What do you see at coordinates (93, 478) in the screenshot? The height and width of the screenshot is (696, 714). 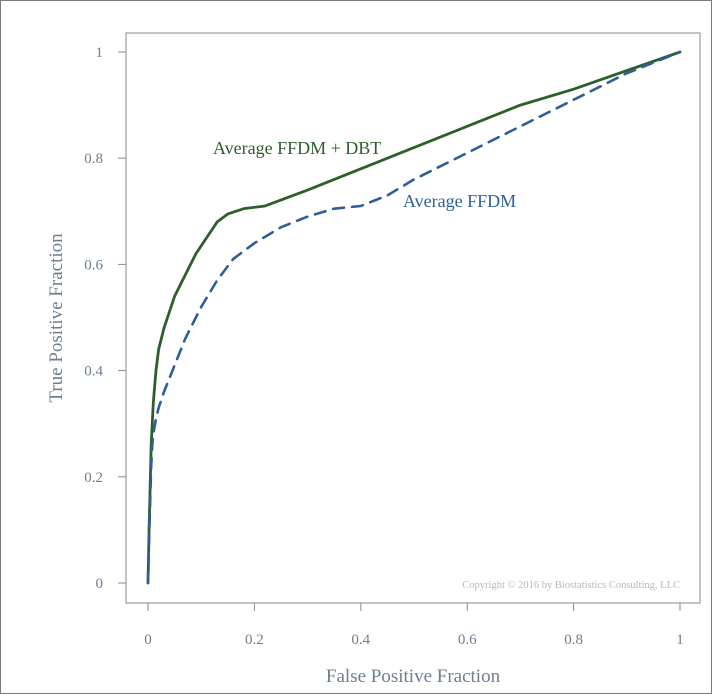 I see `y-tick-label: 0.2` at bounding box center [93, 478].